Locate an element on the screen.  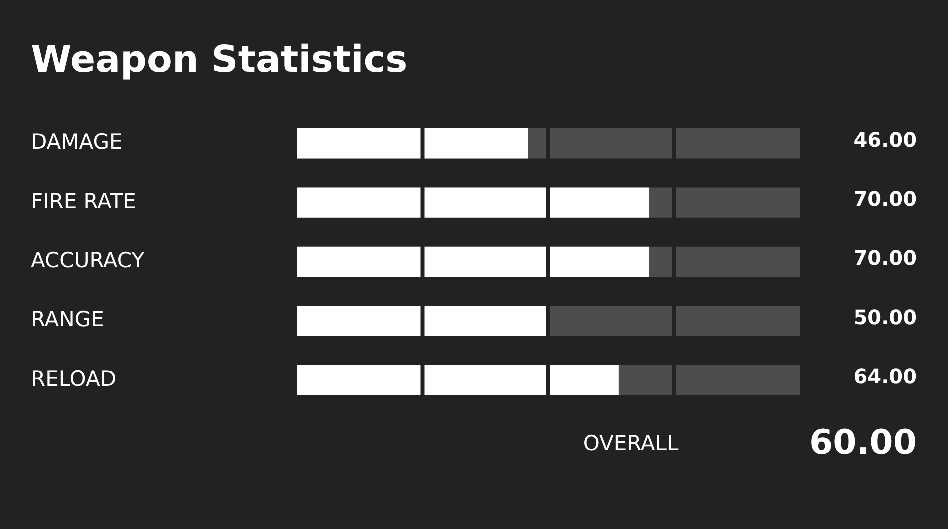
y-tick-label: ACCURACY is located at coordinates (88, 260).